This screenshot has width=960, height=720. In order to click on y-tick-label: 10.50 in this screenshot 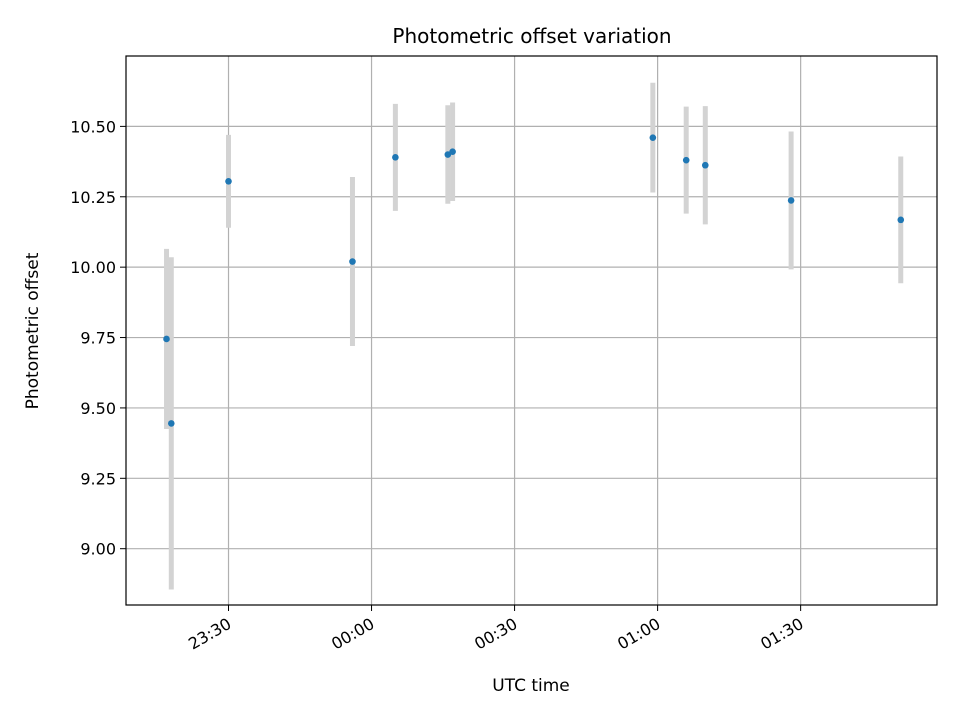, I will do `click(93, 126)`.